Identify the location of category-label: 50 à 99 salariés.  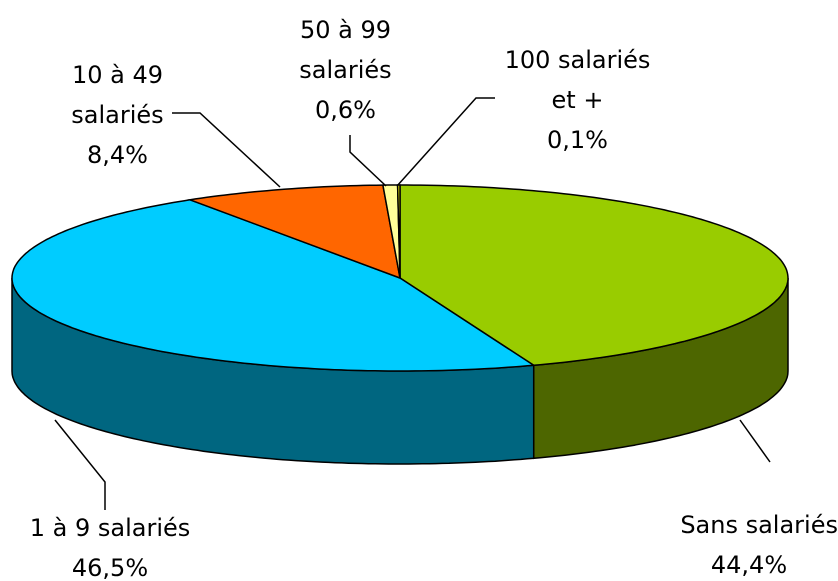
(345, 50).